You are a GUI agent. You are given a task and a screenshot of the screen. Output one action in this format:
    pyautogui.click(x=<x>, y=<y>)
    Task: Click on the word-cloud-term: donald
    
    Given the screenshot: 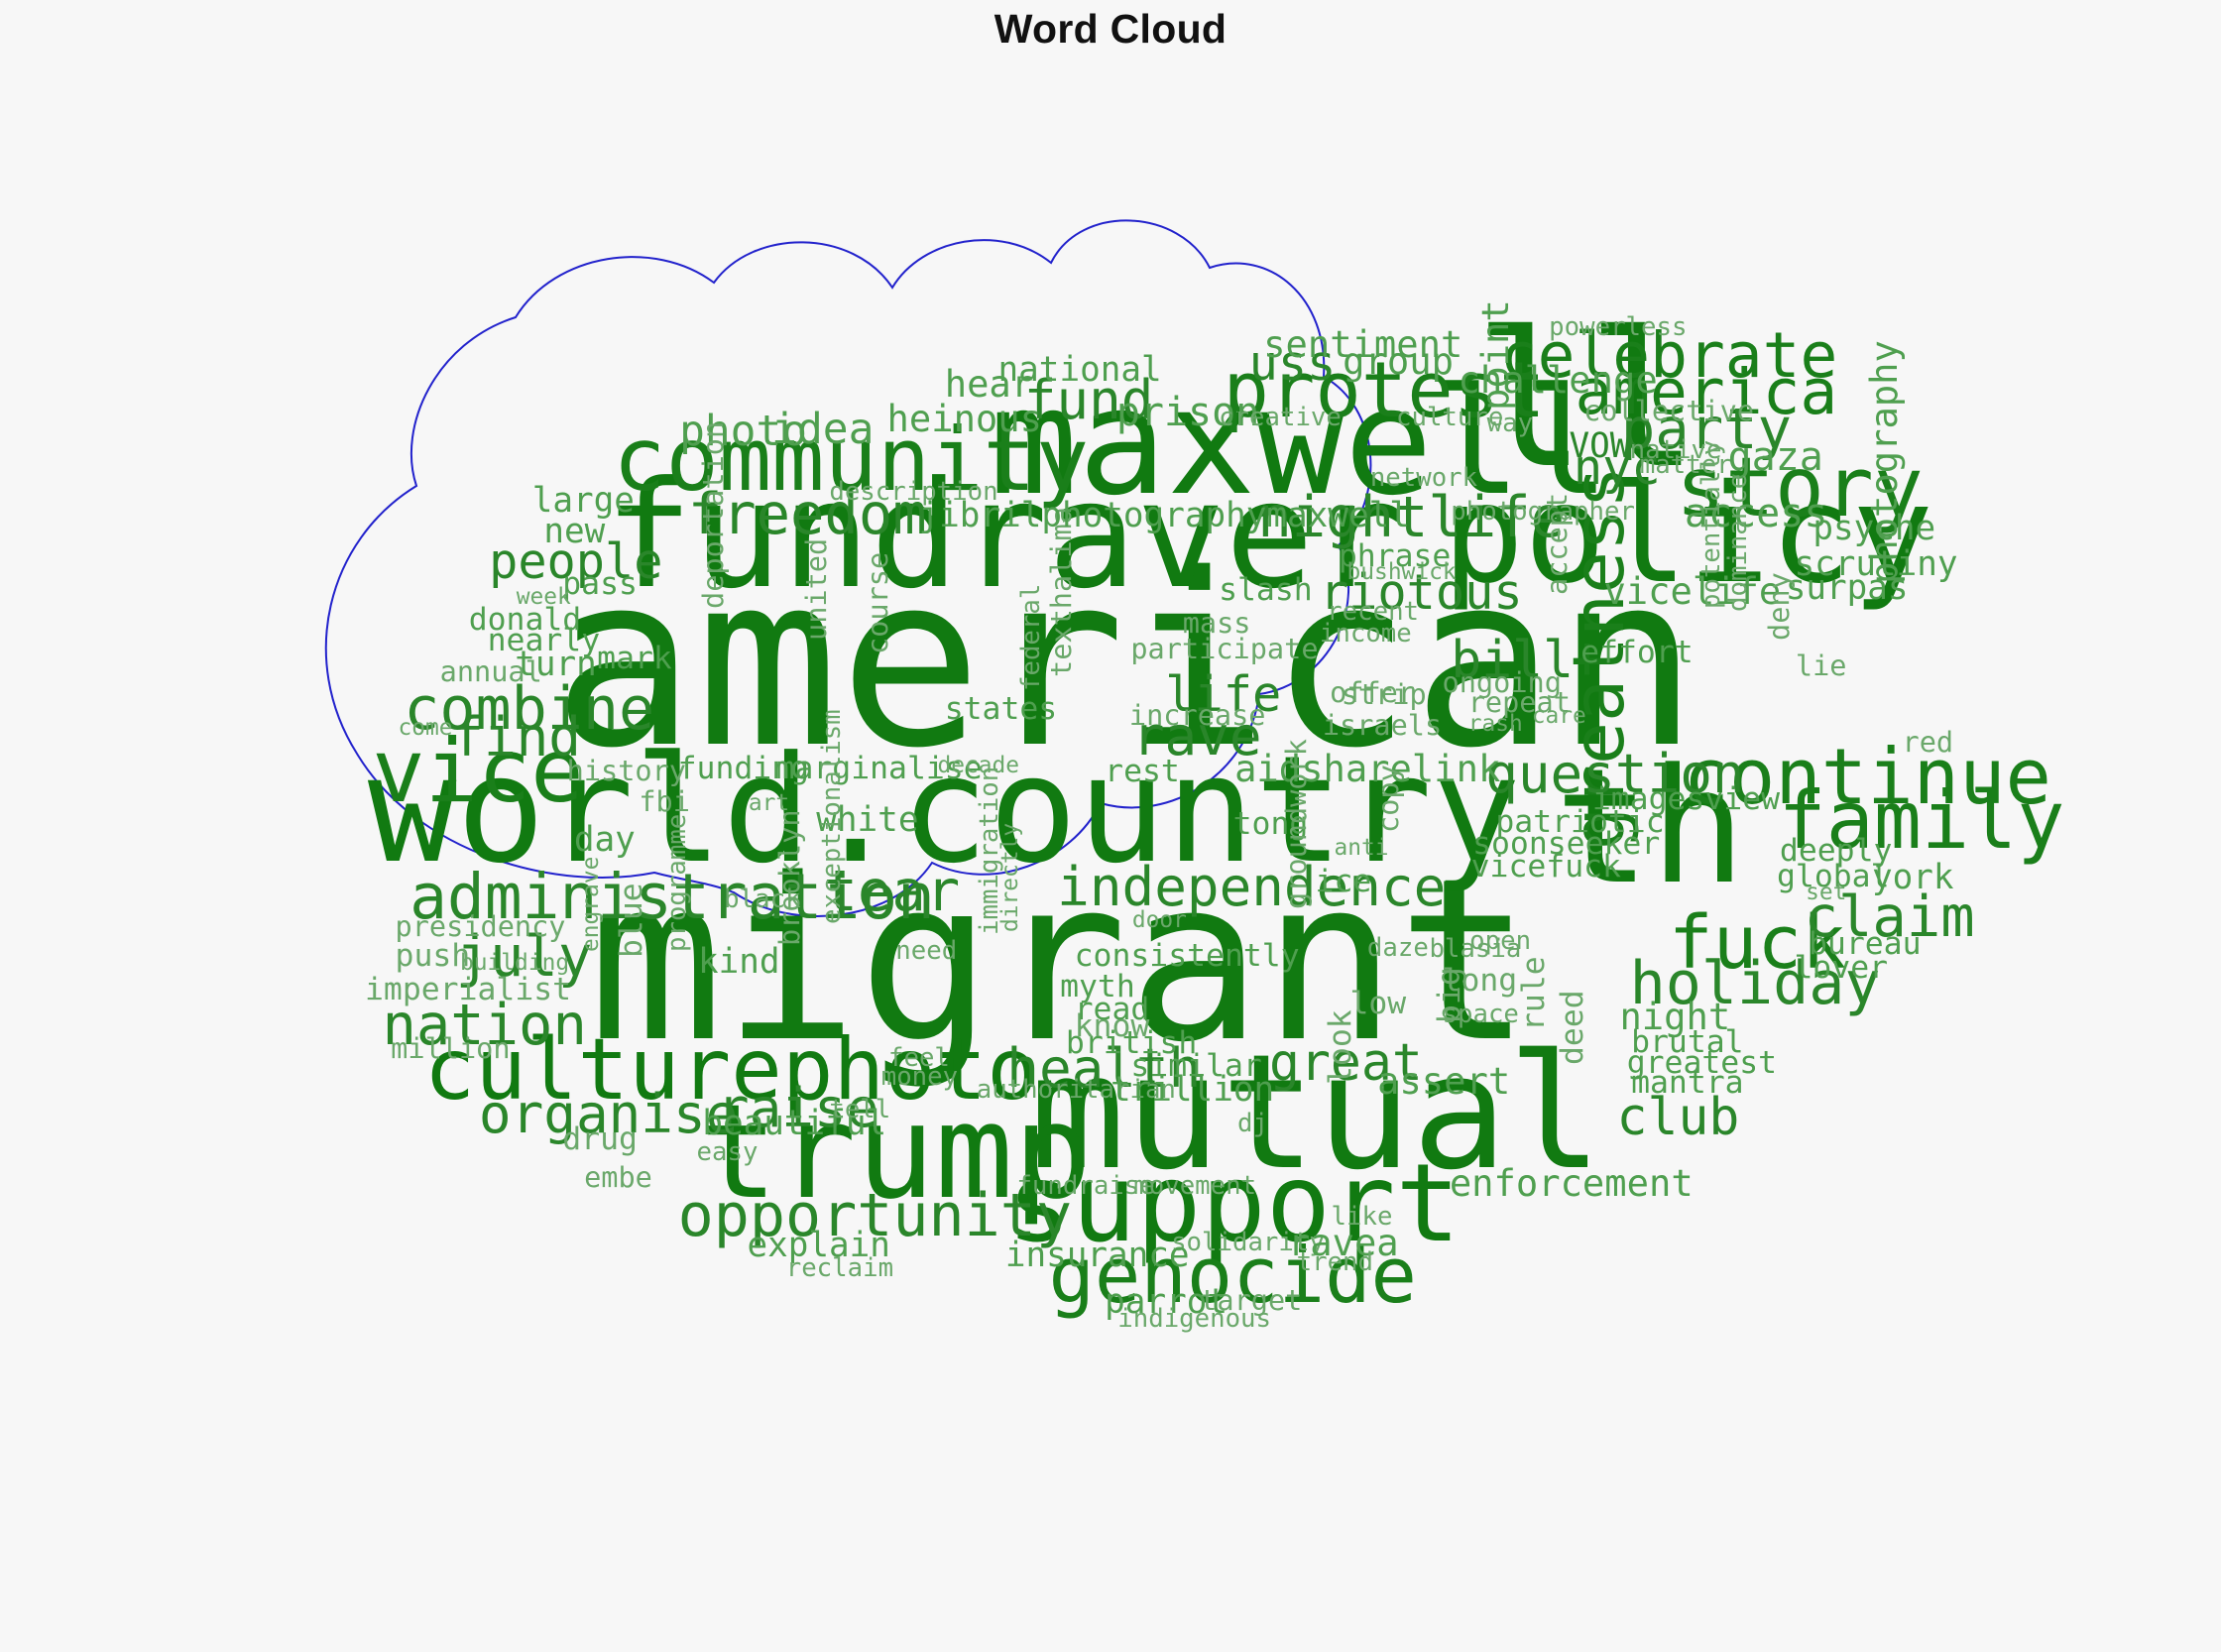 What is the action you would take?
    pyautogui.click(x=525, y=619)
    